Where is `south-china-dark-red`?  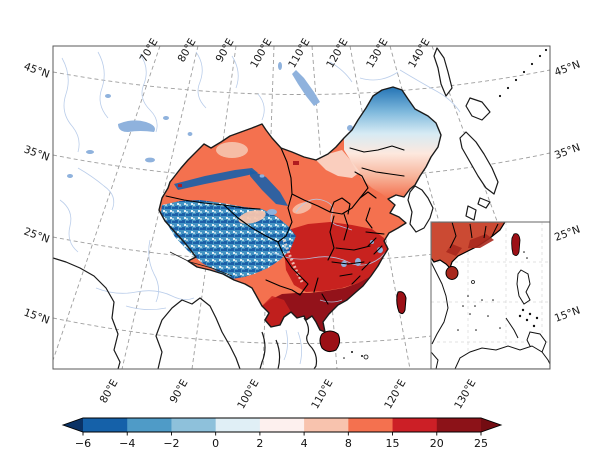 south-china-dark-red is located at coordinates (316, 304).